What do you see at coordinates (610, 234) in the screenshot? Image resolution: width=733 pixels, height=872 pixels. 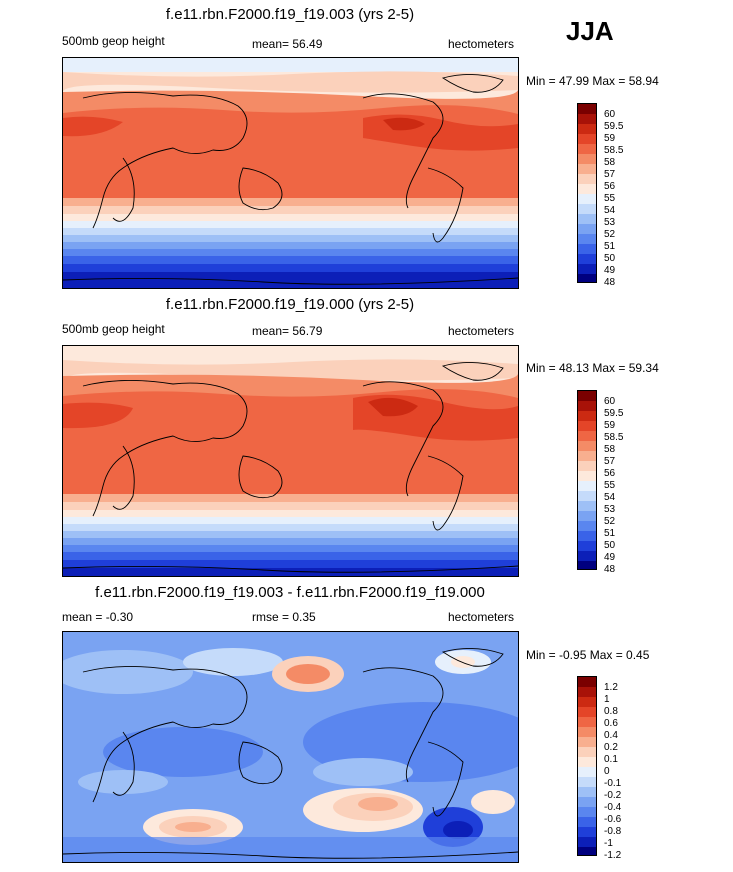 I see `panel-1-colorbar-label: 52` at bounding box center [610, 234].